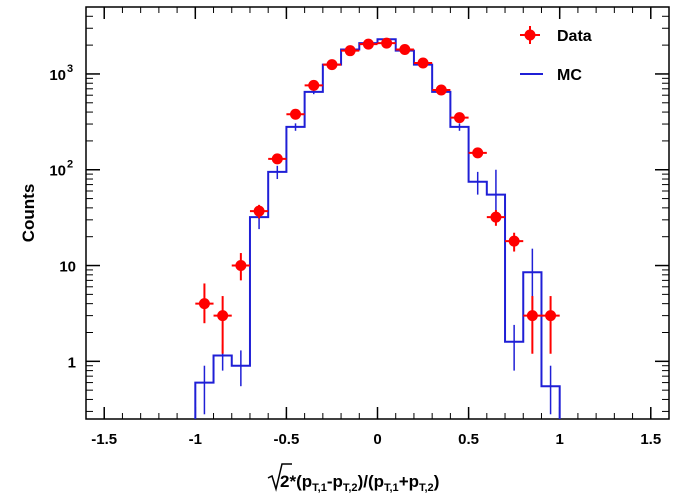 Image resolution: width=675 pixels, height=502 pixels. What do you see at coordinates (319, 488) in the screenshot?
I see `x-label-sub1: T,1` at bounding box center [319, 488].